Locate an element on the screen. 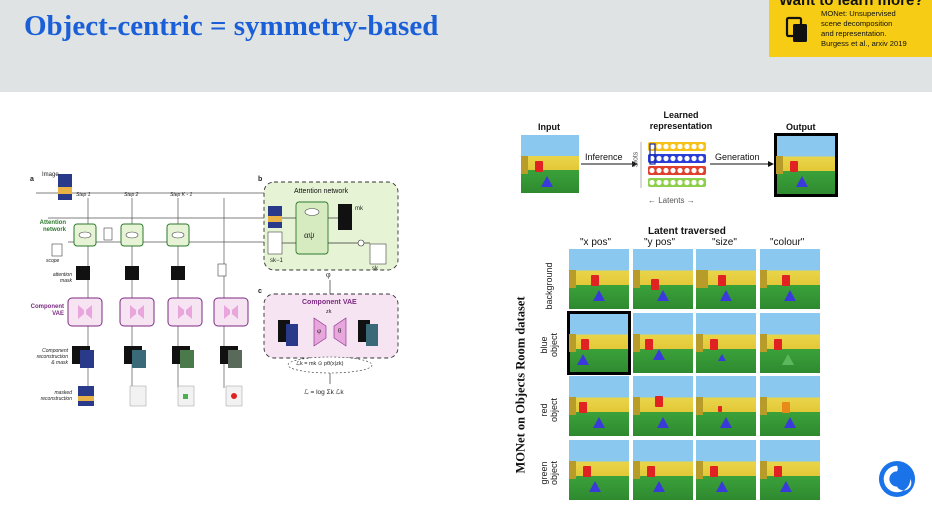 This screenshot has width=932, height=522. col-header-colour: "colour" is located at coordinates (787, 242).